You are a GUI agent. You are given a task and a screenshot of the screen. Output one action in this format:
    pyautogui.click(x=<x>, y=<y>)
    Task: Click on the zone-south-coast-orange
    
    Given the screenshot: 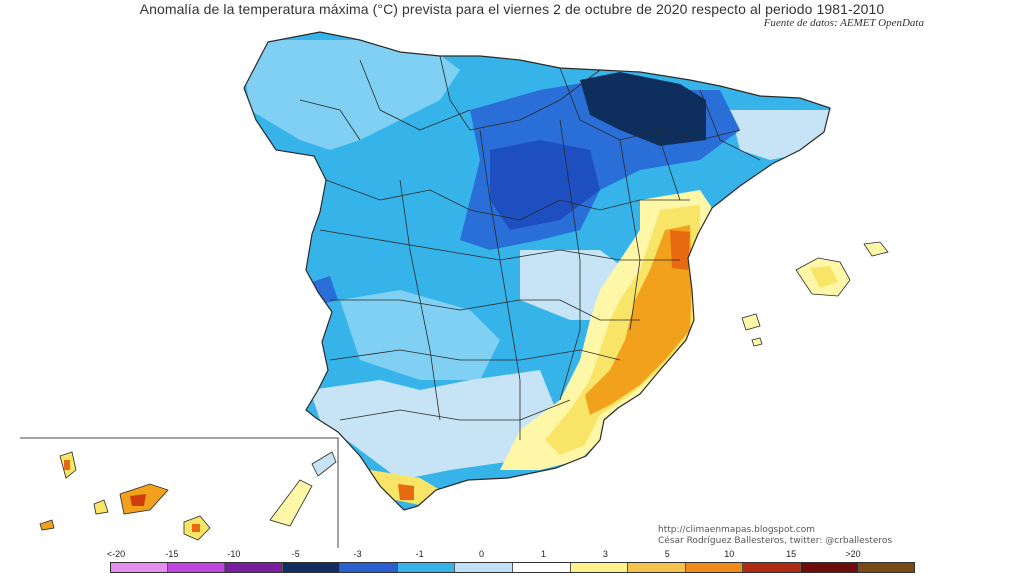 What is the action you would take?
    pyautogui.click(x=406, y=492)
    